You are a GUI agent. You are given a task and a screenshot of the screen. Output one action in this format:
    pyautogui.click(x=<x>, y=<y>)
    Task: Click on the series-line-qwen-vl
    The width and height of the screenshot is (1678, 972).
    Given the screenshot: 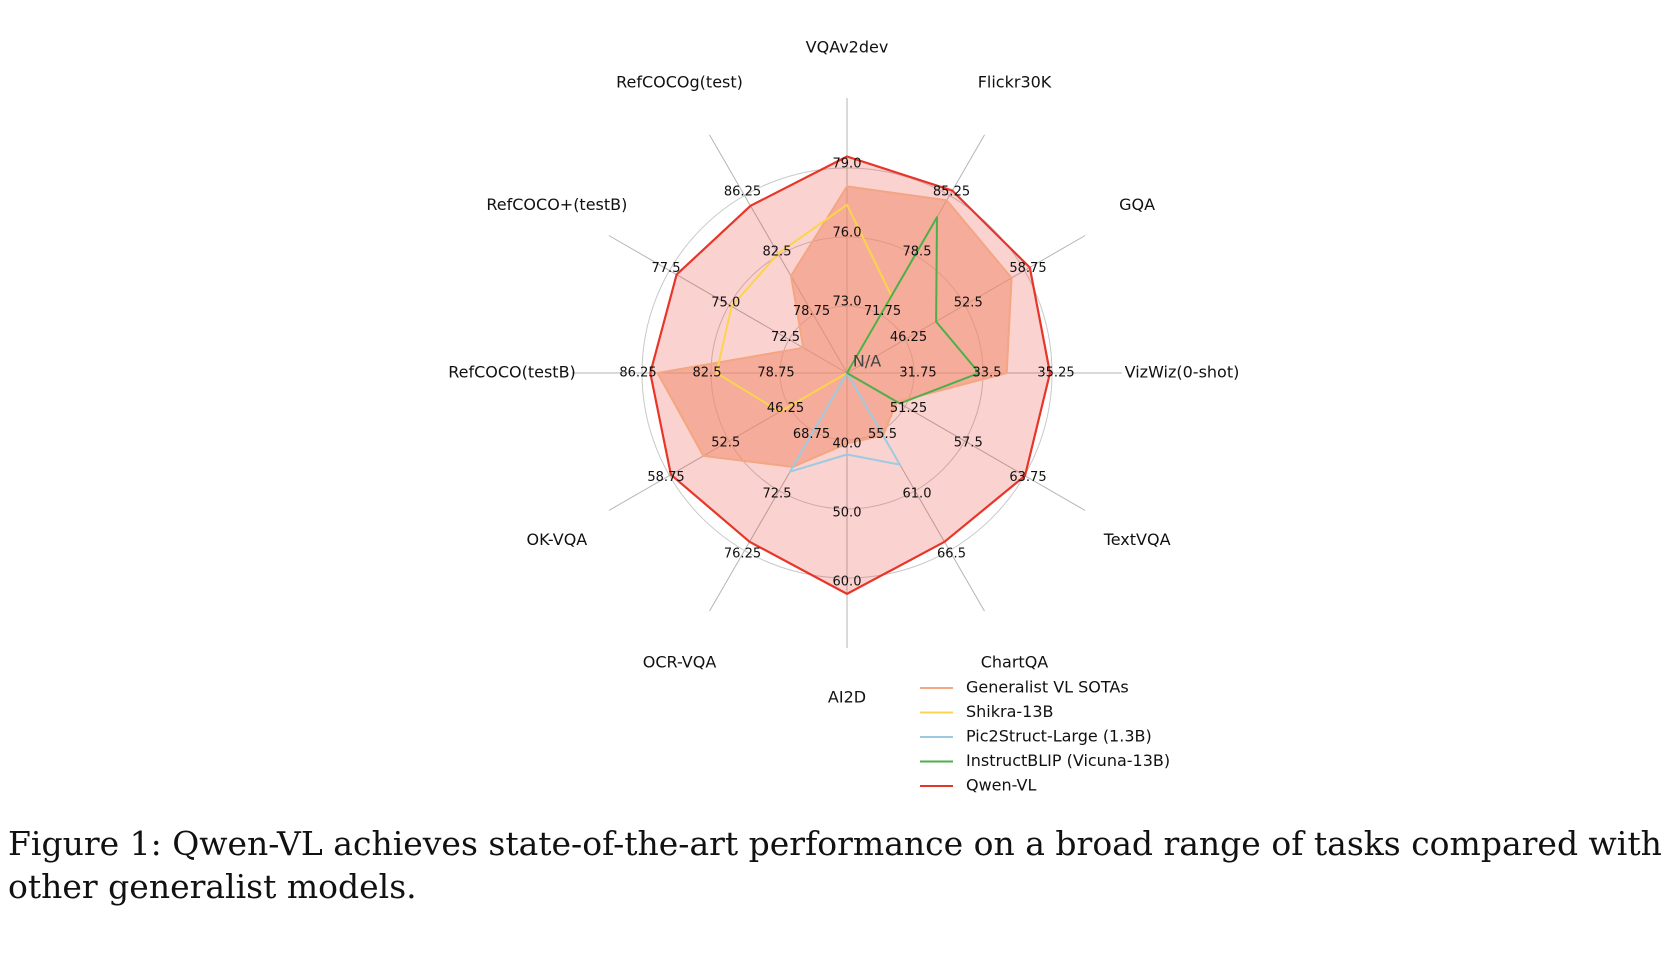 What is the action you would take?
    pyautogui.click(x=850, y=375)
    